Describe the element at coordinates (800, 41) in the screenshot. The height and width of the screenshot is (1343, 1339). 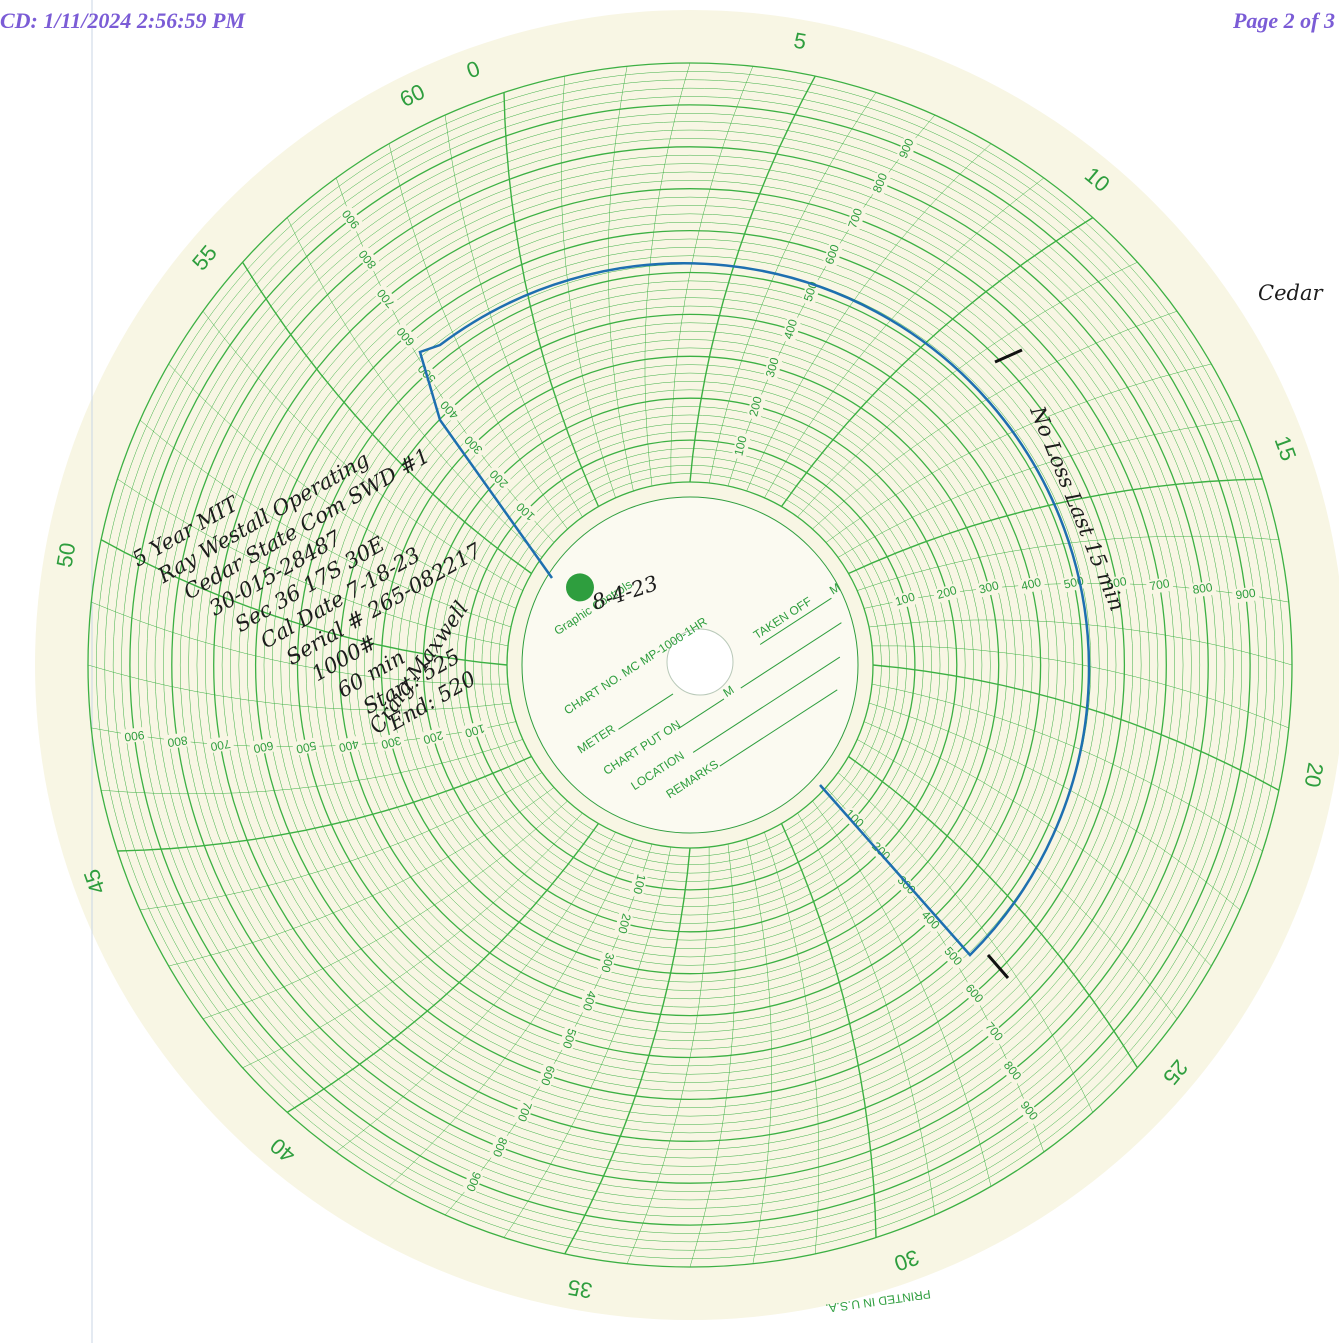
I see `minute-label: 5` at that location.